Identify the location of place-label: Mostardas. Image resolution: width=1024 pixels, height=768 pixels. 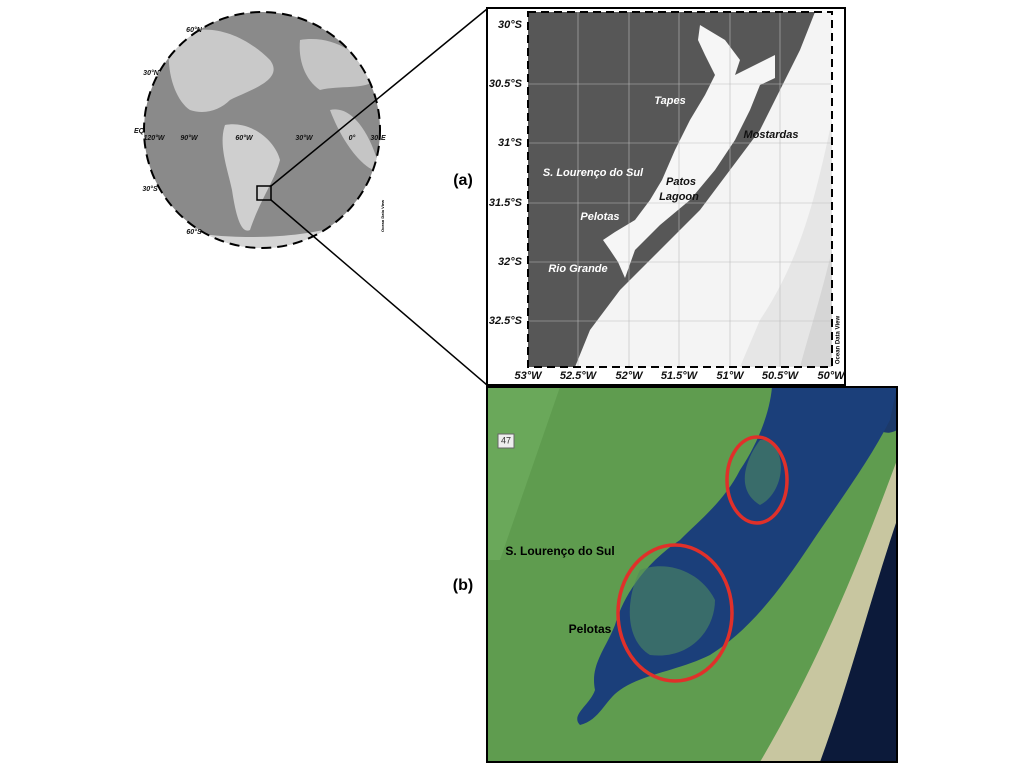
(770, 135).